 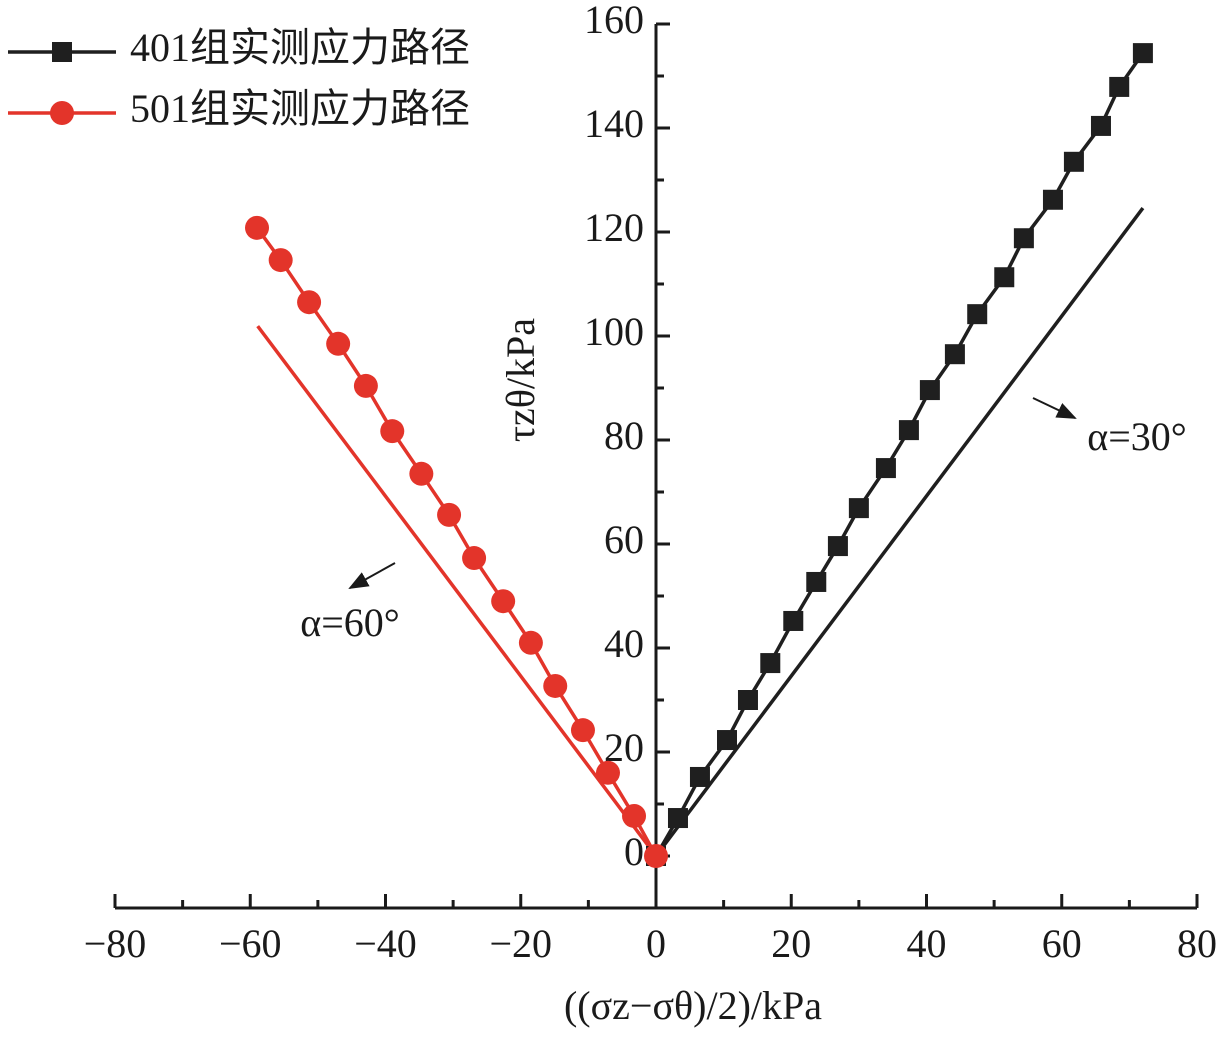 I want to click on y-axis-label: τzθ/kPa, so click(x=520, y=380).